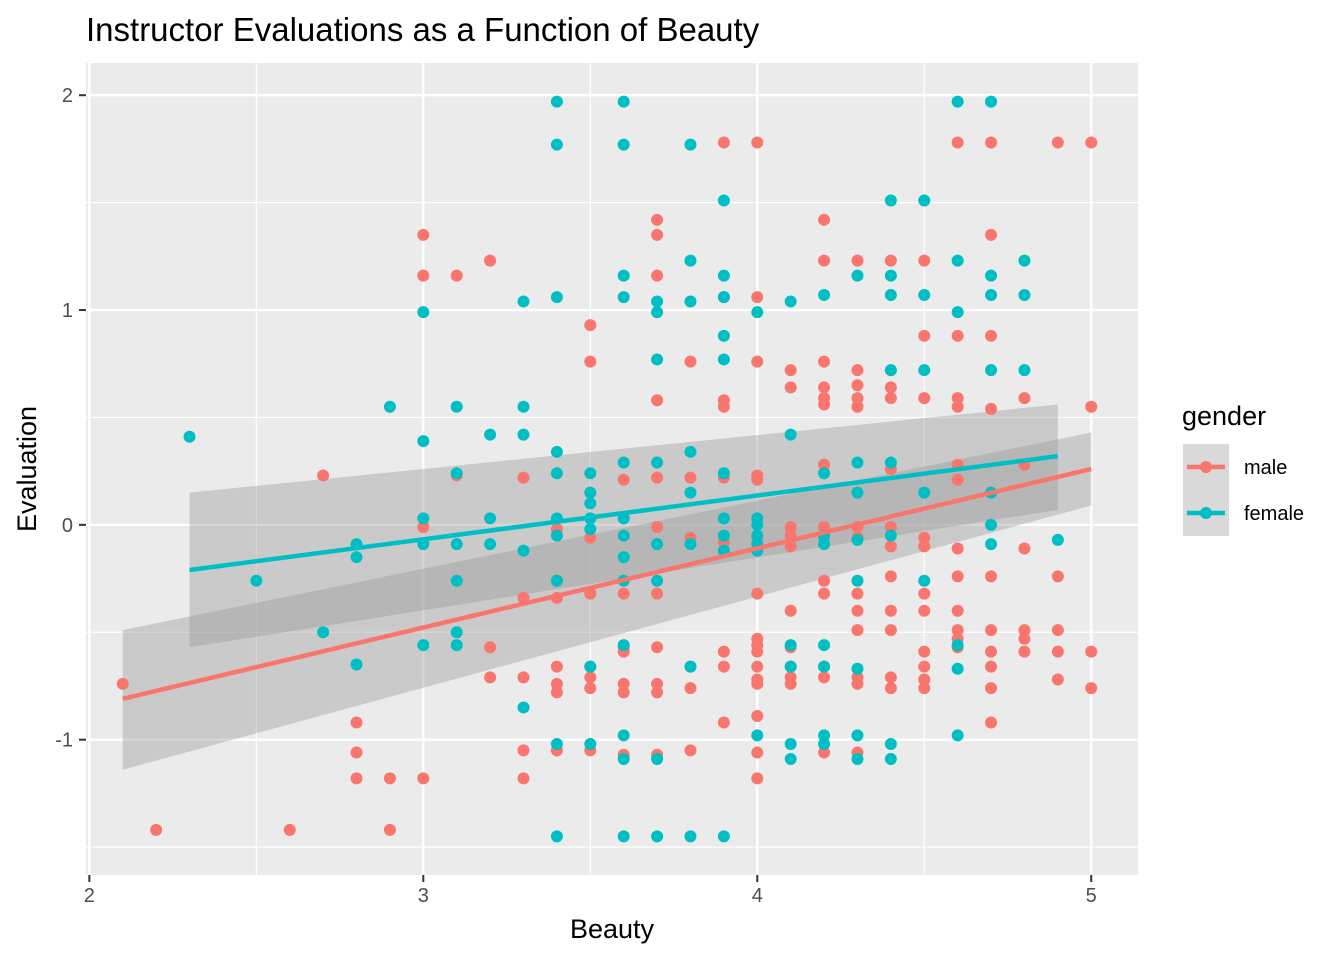 The width and height of the screenshot is (1344, 960). What do you see at coordinates (1243, 468) in the screenshot?
I see `legend: gender male female` at bounding box center [1243, 468].